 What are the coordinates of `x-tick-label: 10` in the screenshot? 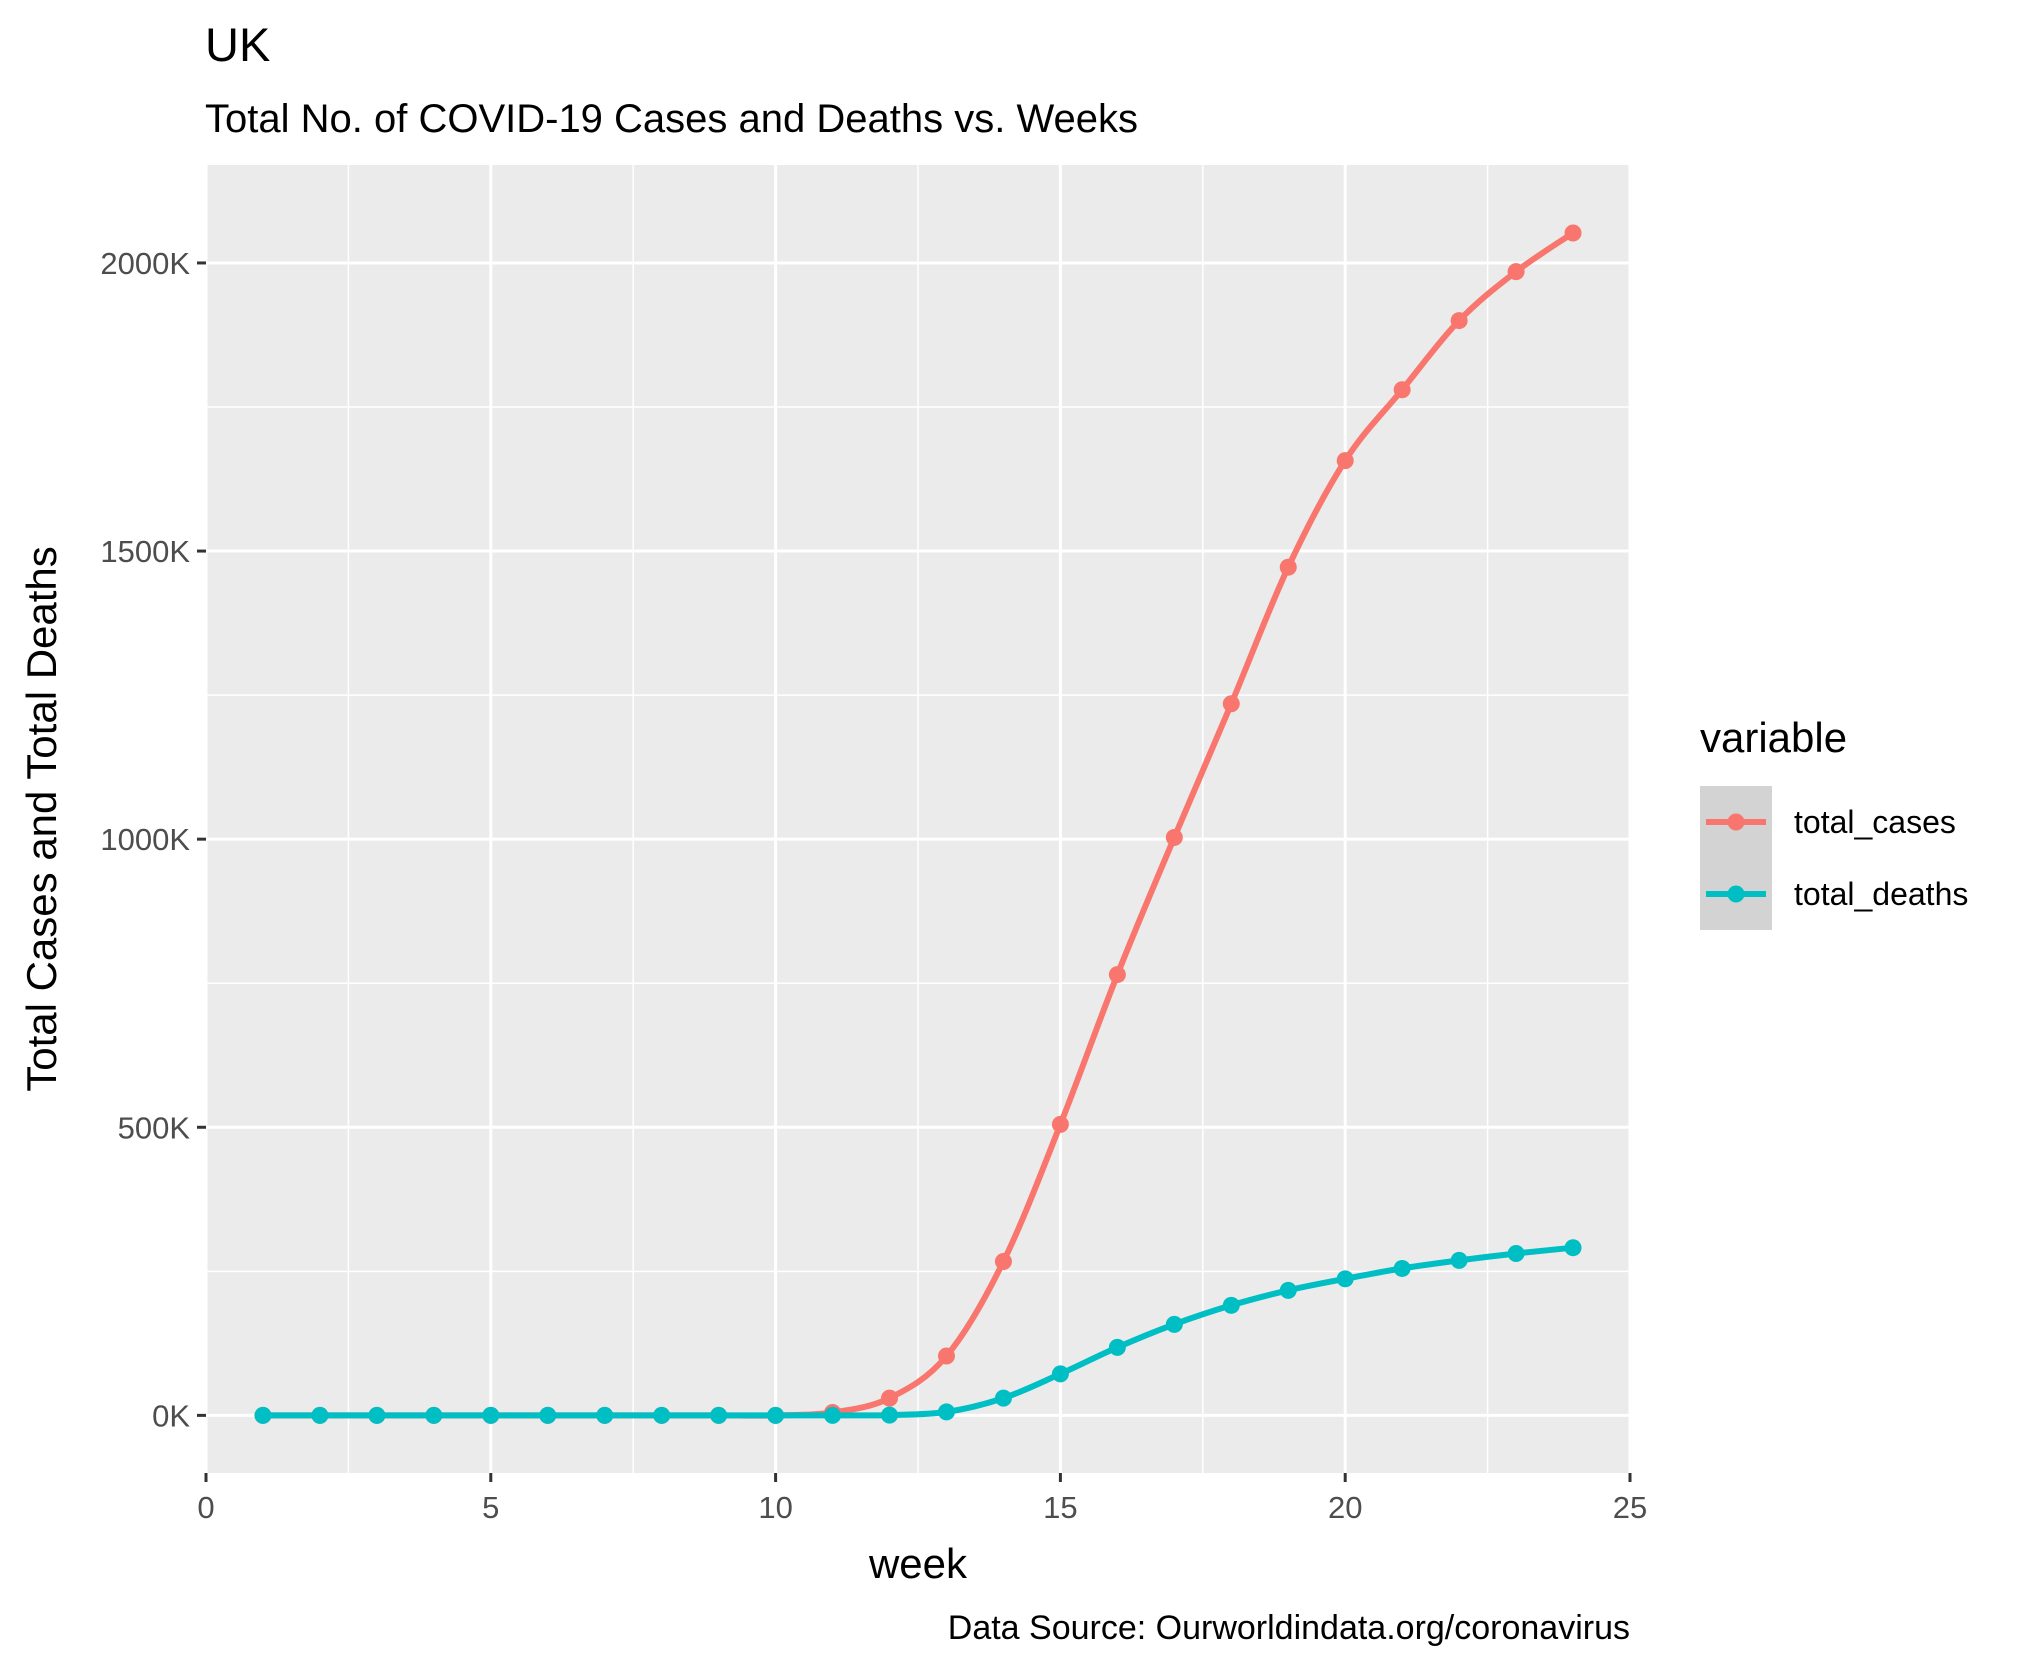 It's located at (775, 1507).